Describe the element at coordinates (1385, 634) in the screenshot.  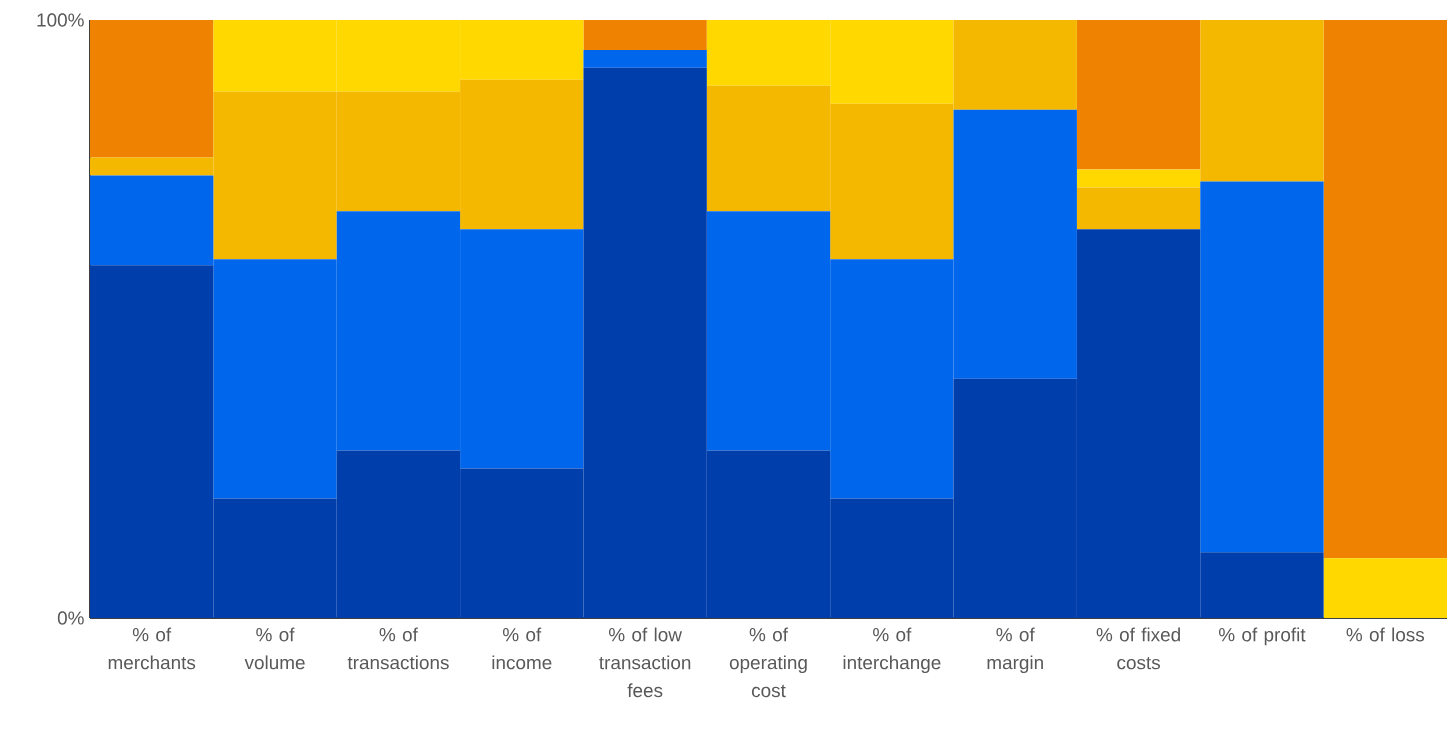
I see `x-tick-label: % of loss` at that location.